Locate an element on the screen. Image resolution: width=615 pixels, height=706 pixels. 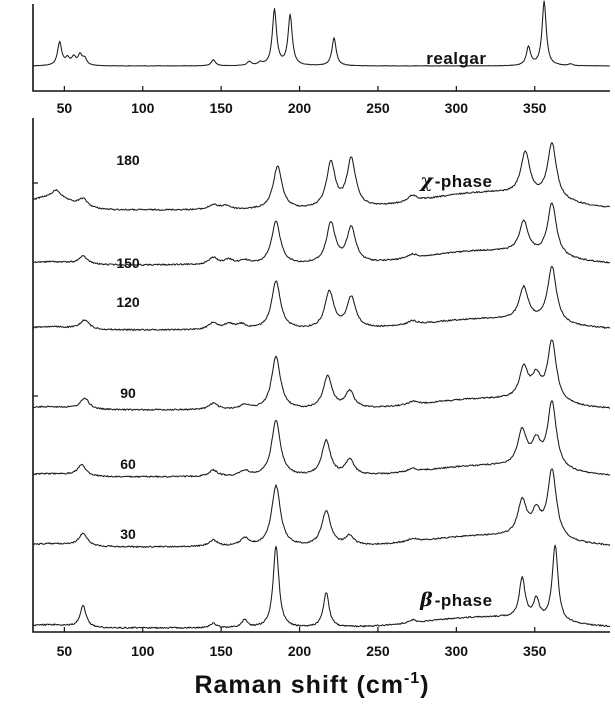
bottom-x-tick-label: 200 is located at coordinates (300, 651).